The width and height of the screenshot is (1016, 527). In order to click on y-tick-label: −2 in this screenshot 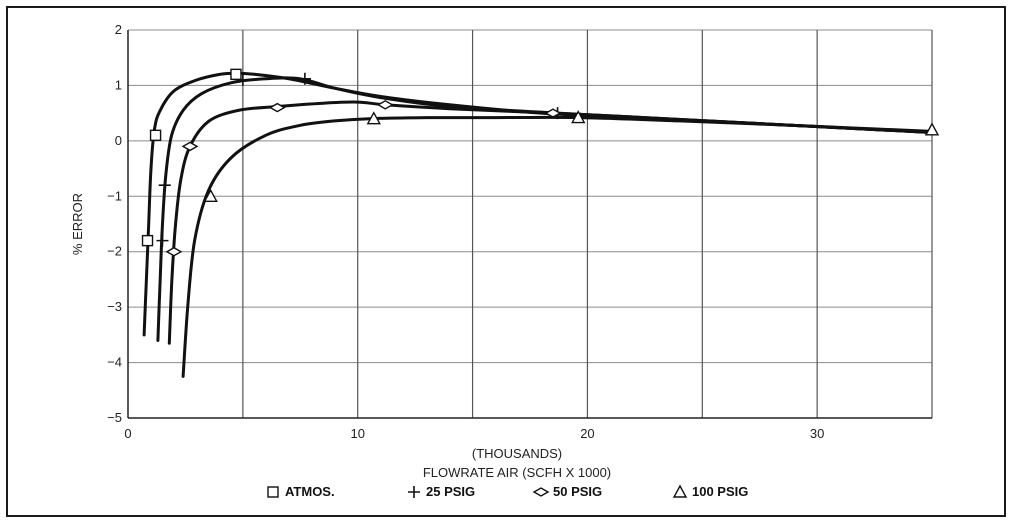, I will do `click(114, 251)`.